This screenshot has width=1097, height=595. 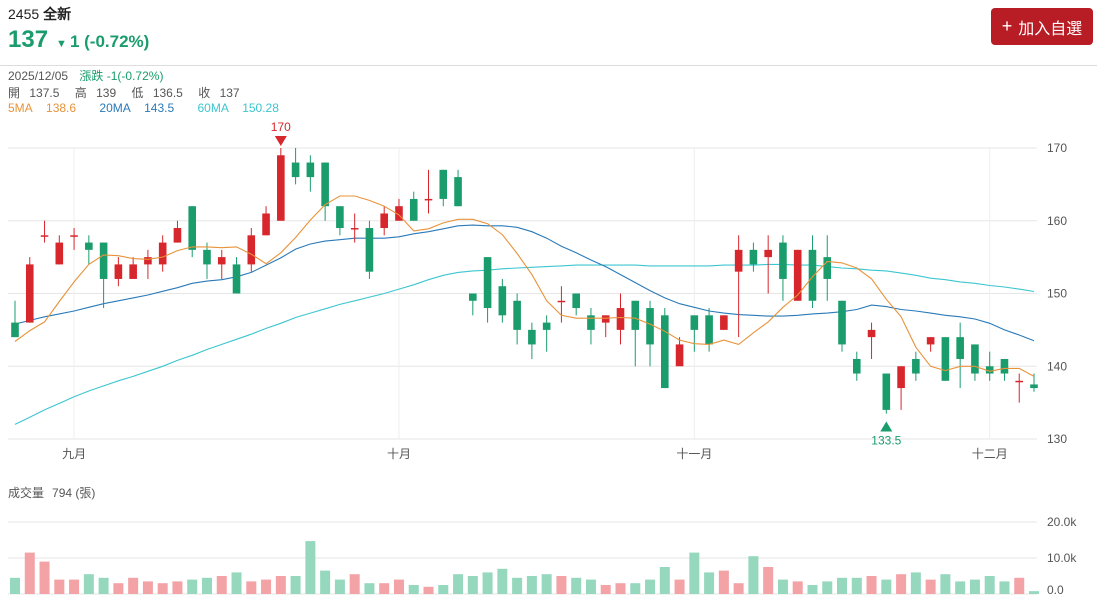 I want to click on low-marker-label: 133.5, so click(x=886, y=441).